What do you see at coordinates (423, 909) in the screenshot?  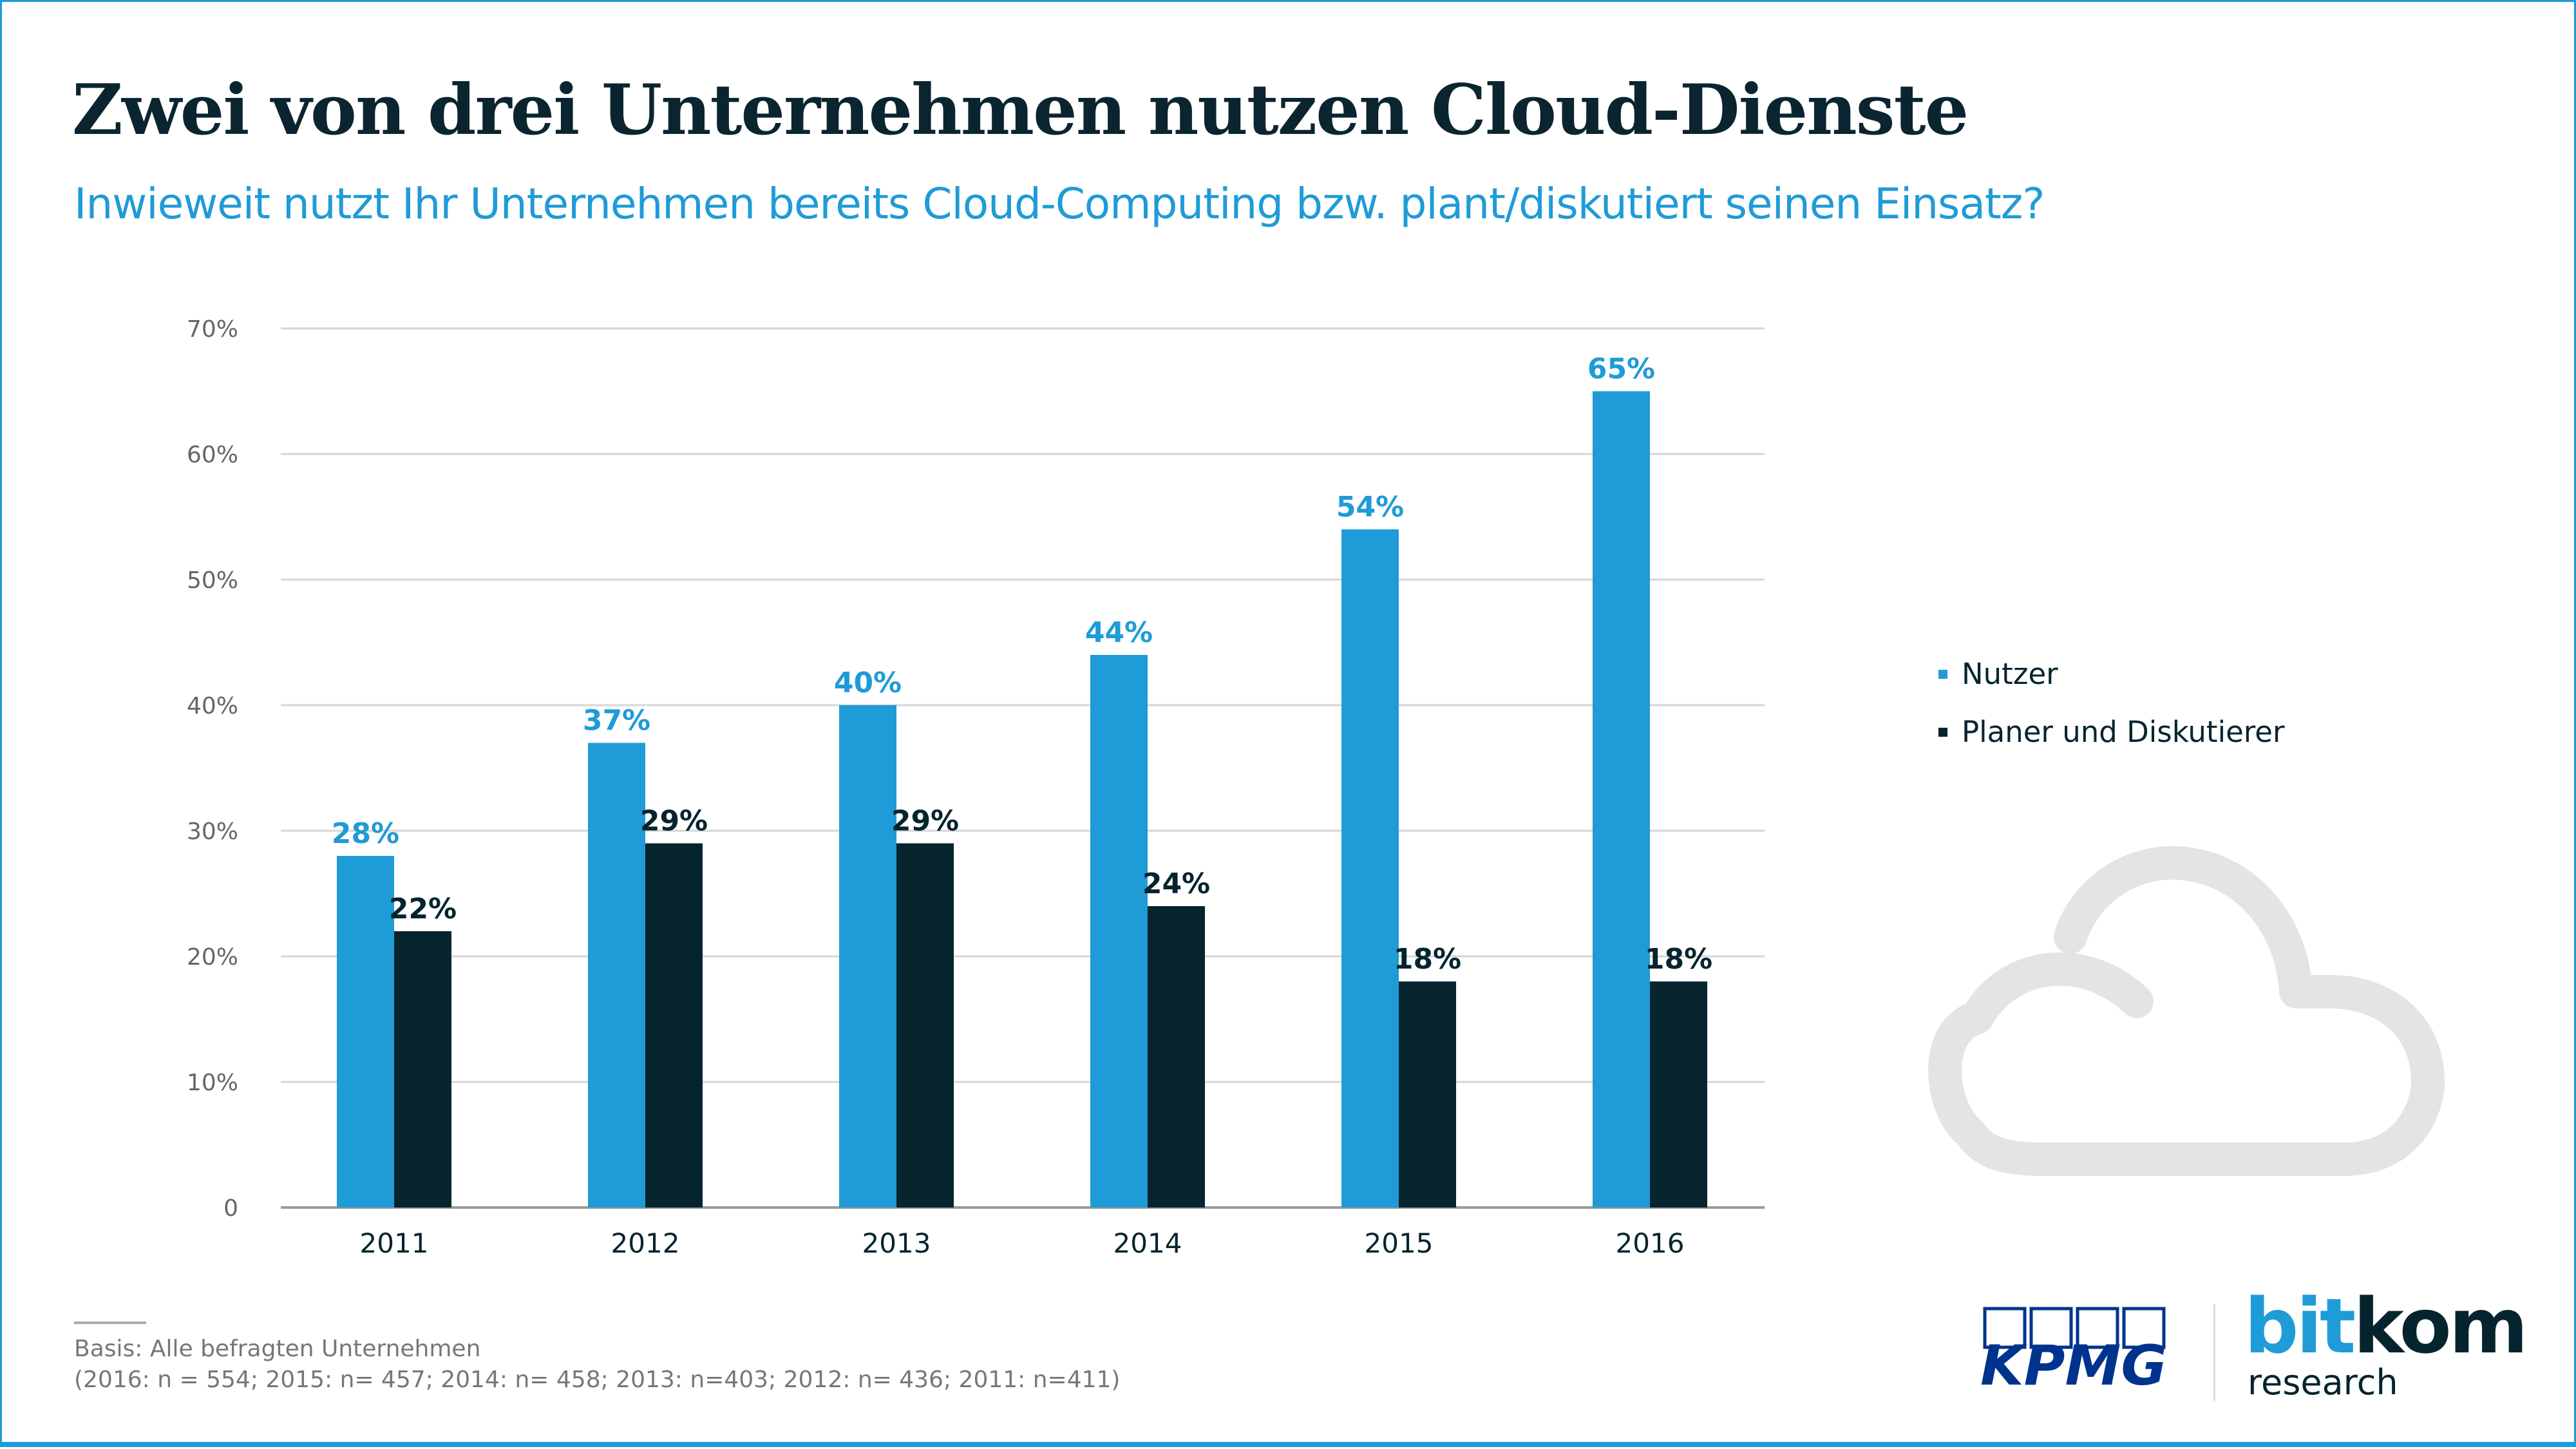 I see `data-label: 22%` at bounding box center [423, 909].